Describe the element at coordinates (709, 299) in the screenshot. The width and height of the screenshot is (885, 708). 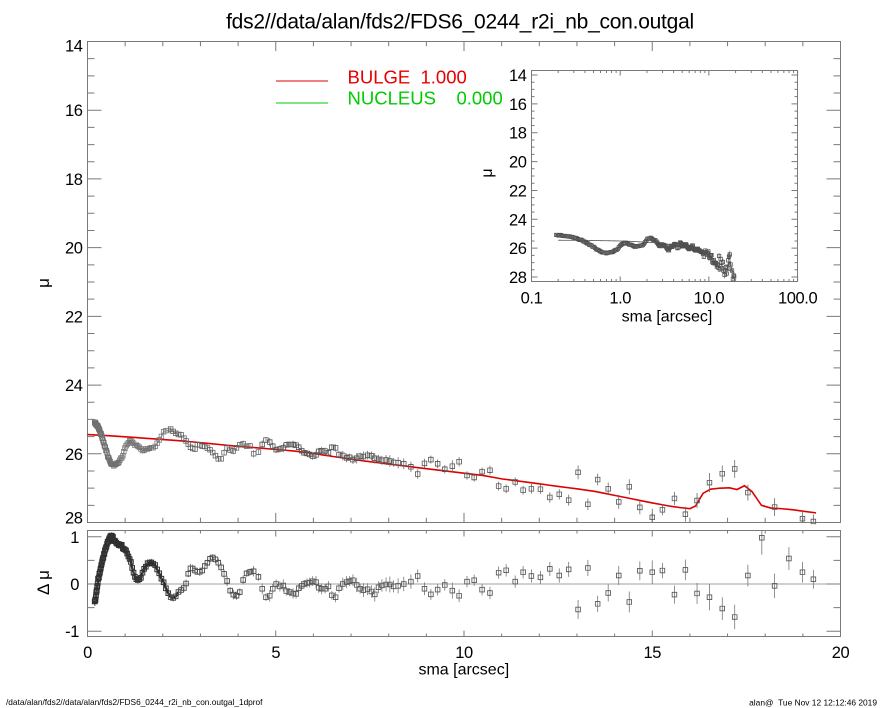
I see `svg-text: 10.0` at that location.